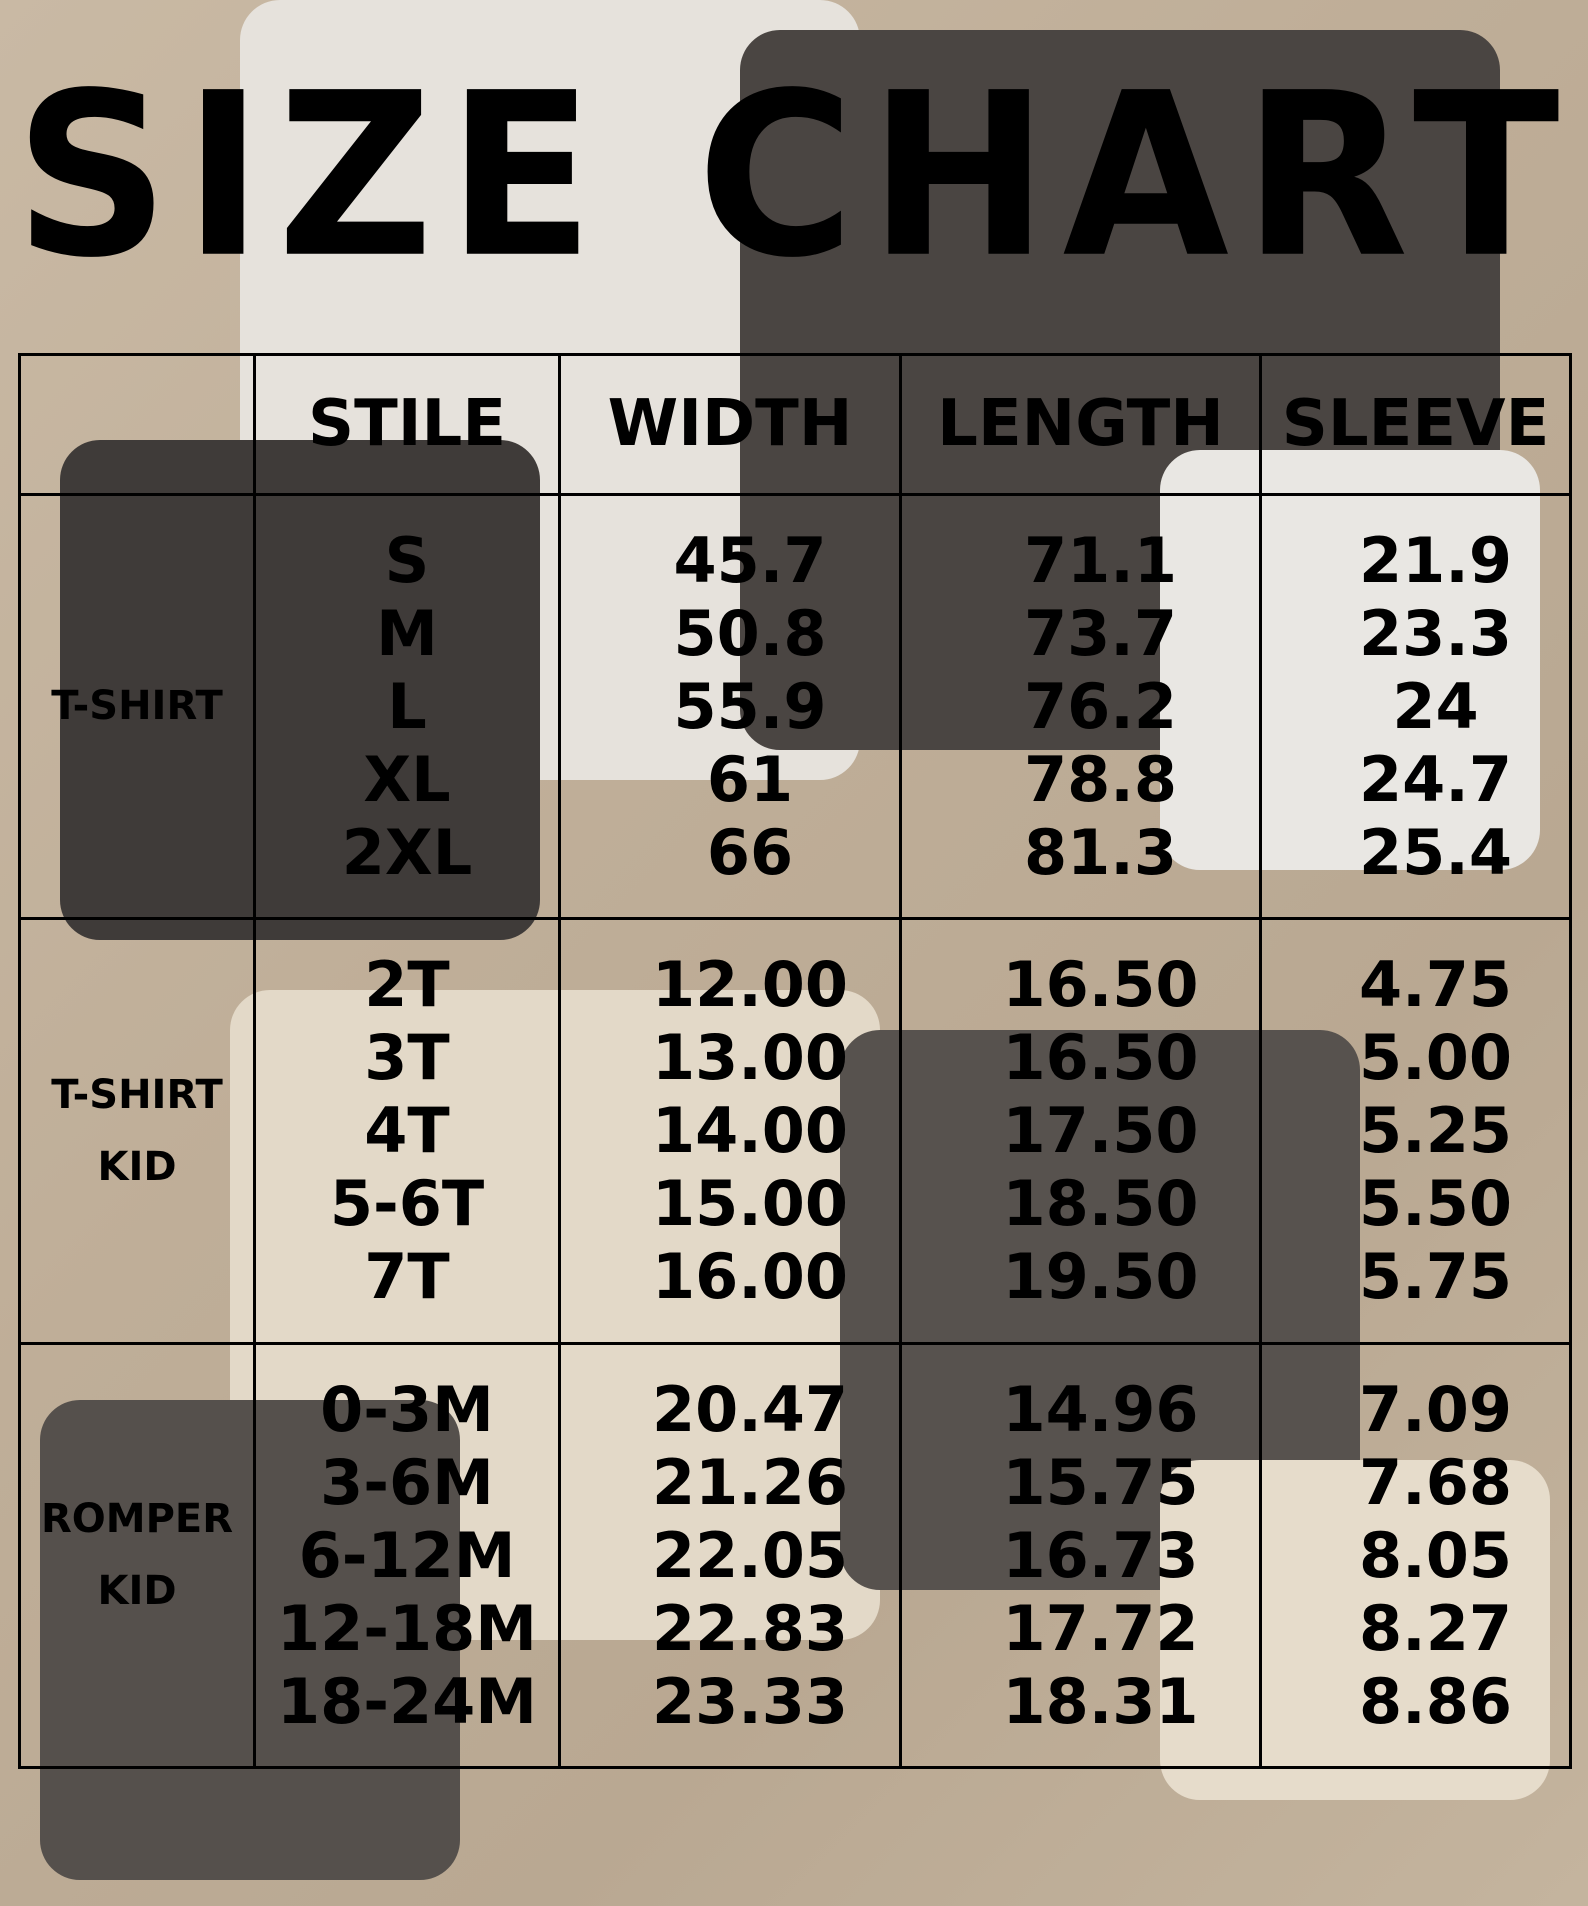 The width and height of the screenshot is (1588, 1906). Describe the element at coordinates (1435, 1204) in the screenshot. I see `table-value: 5.50` at that location.